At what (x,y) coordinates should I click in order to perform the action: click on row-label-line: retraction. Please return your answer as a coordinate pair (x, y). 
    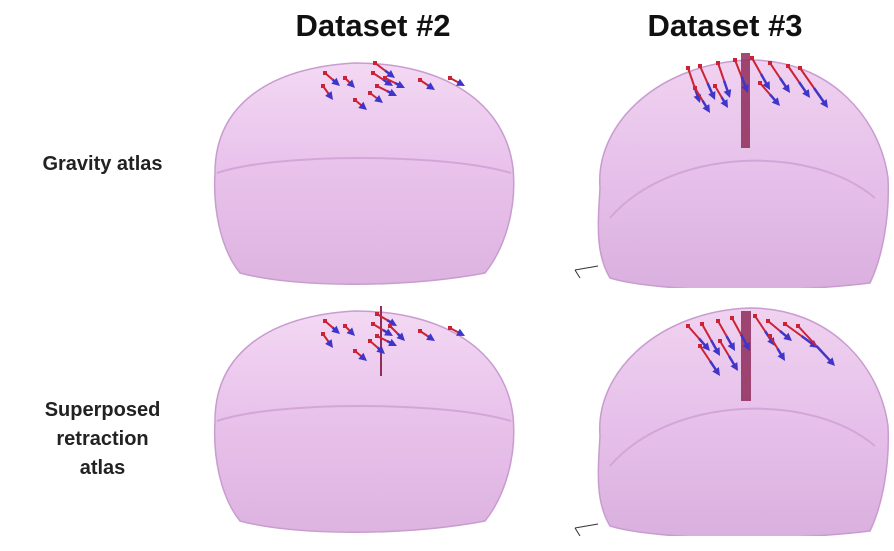
    Looking at the image, I should click on (102, 439).